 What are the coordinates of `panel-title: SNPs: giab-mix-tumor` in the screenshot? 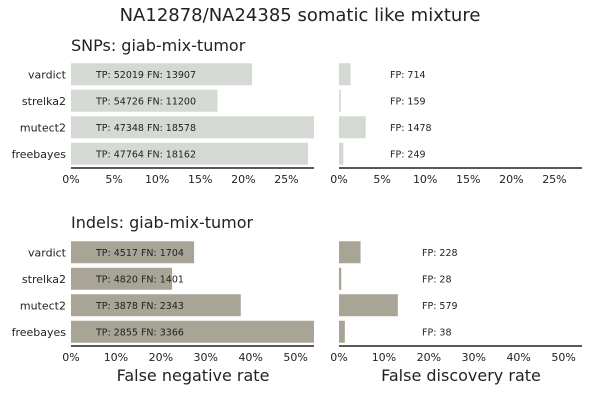 It's located at (158, 45).